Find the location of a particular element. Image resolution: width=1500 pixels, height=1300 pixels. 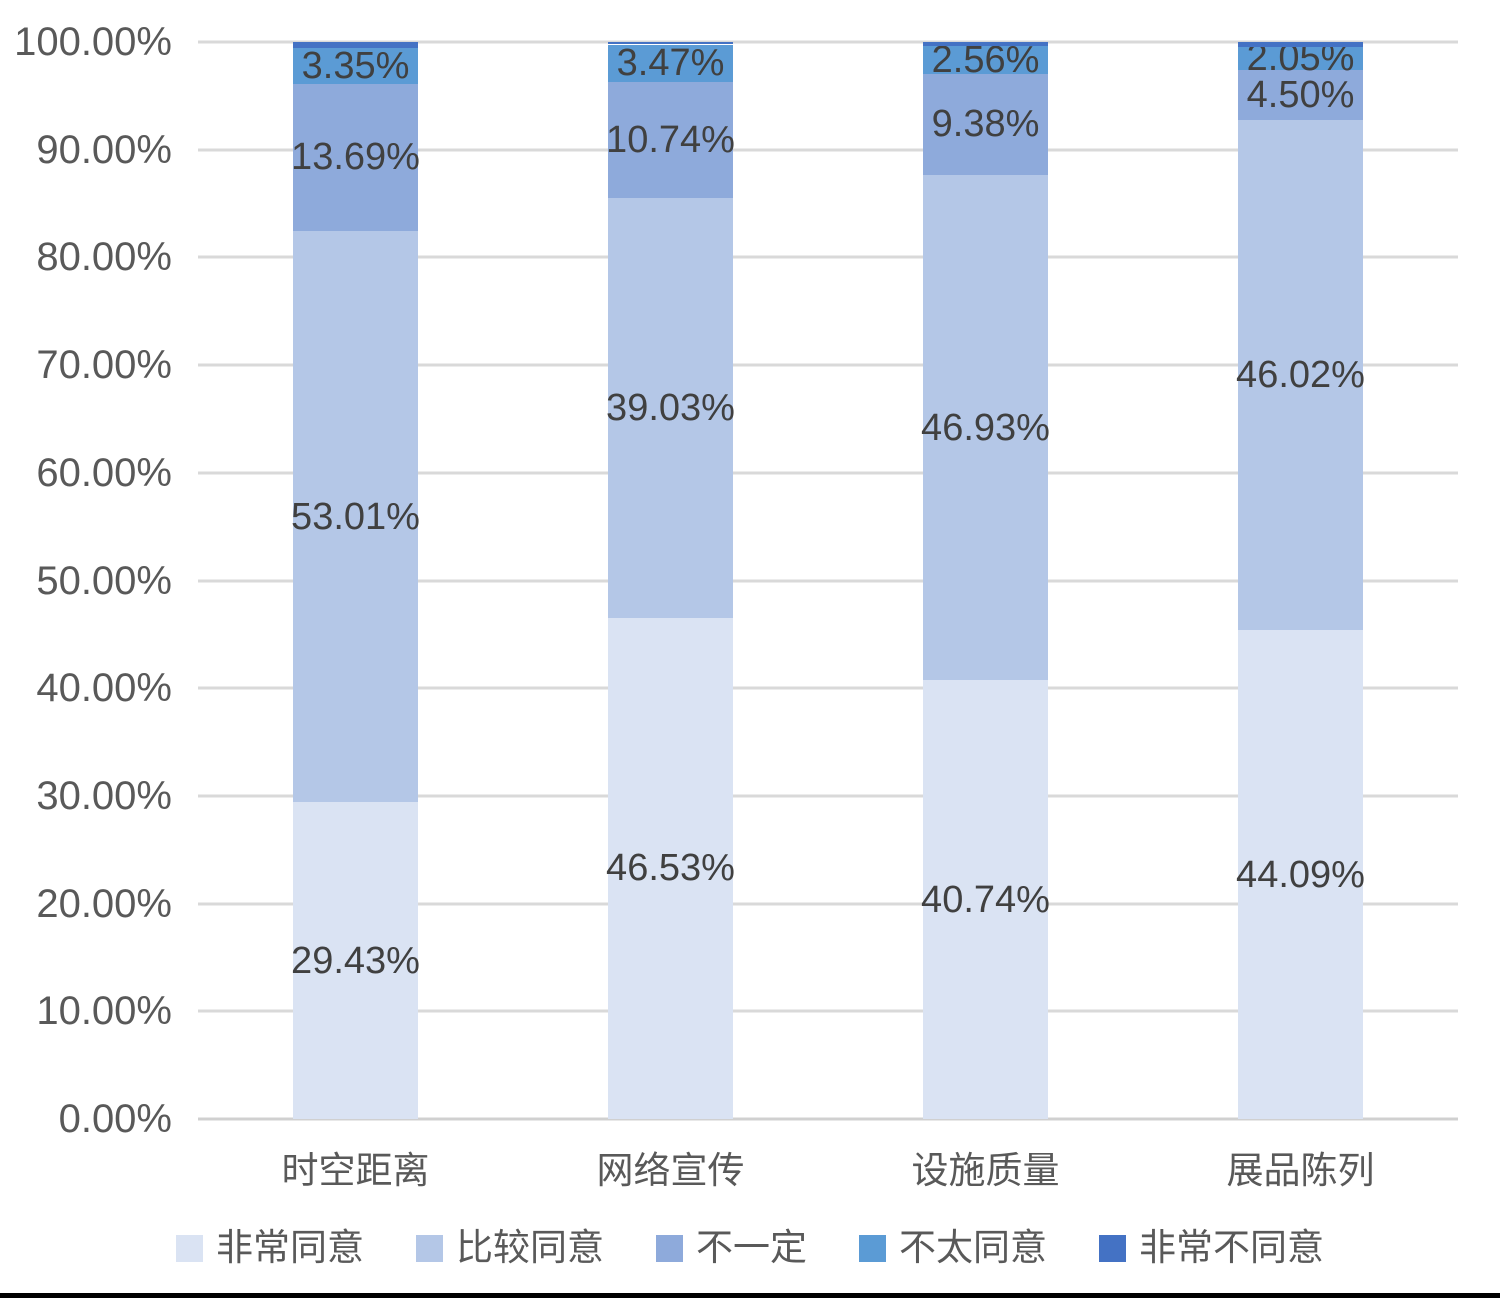

data-label: 46.02% is located at coordinates (1300, 374).